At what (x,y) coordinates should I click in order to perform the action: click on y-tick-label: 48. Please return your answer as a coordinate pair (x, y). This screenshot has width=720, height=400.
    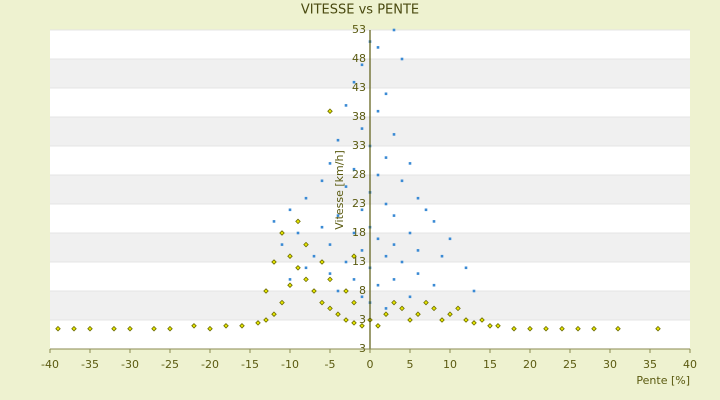
    Looking at the image, I should click on (359, 58).